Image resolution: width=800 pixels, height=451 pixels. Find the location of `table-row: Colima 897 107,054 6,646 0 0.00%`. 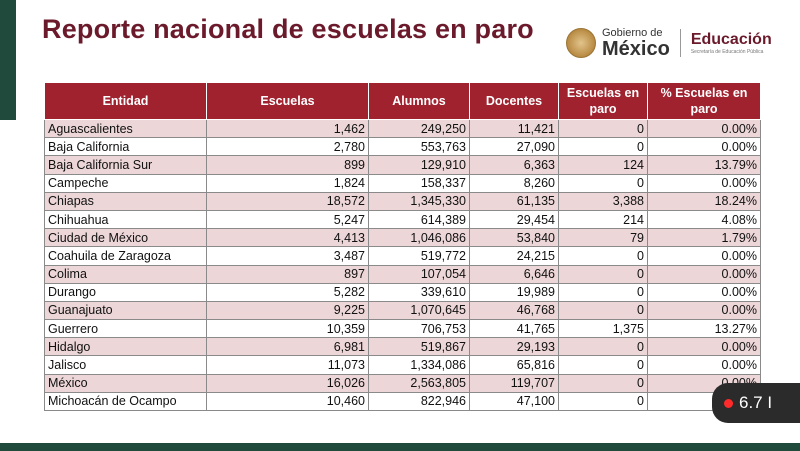

table-row: Colima 897 107,054 6,646 0 0.00% is located at coordinates (402, 274).